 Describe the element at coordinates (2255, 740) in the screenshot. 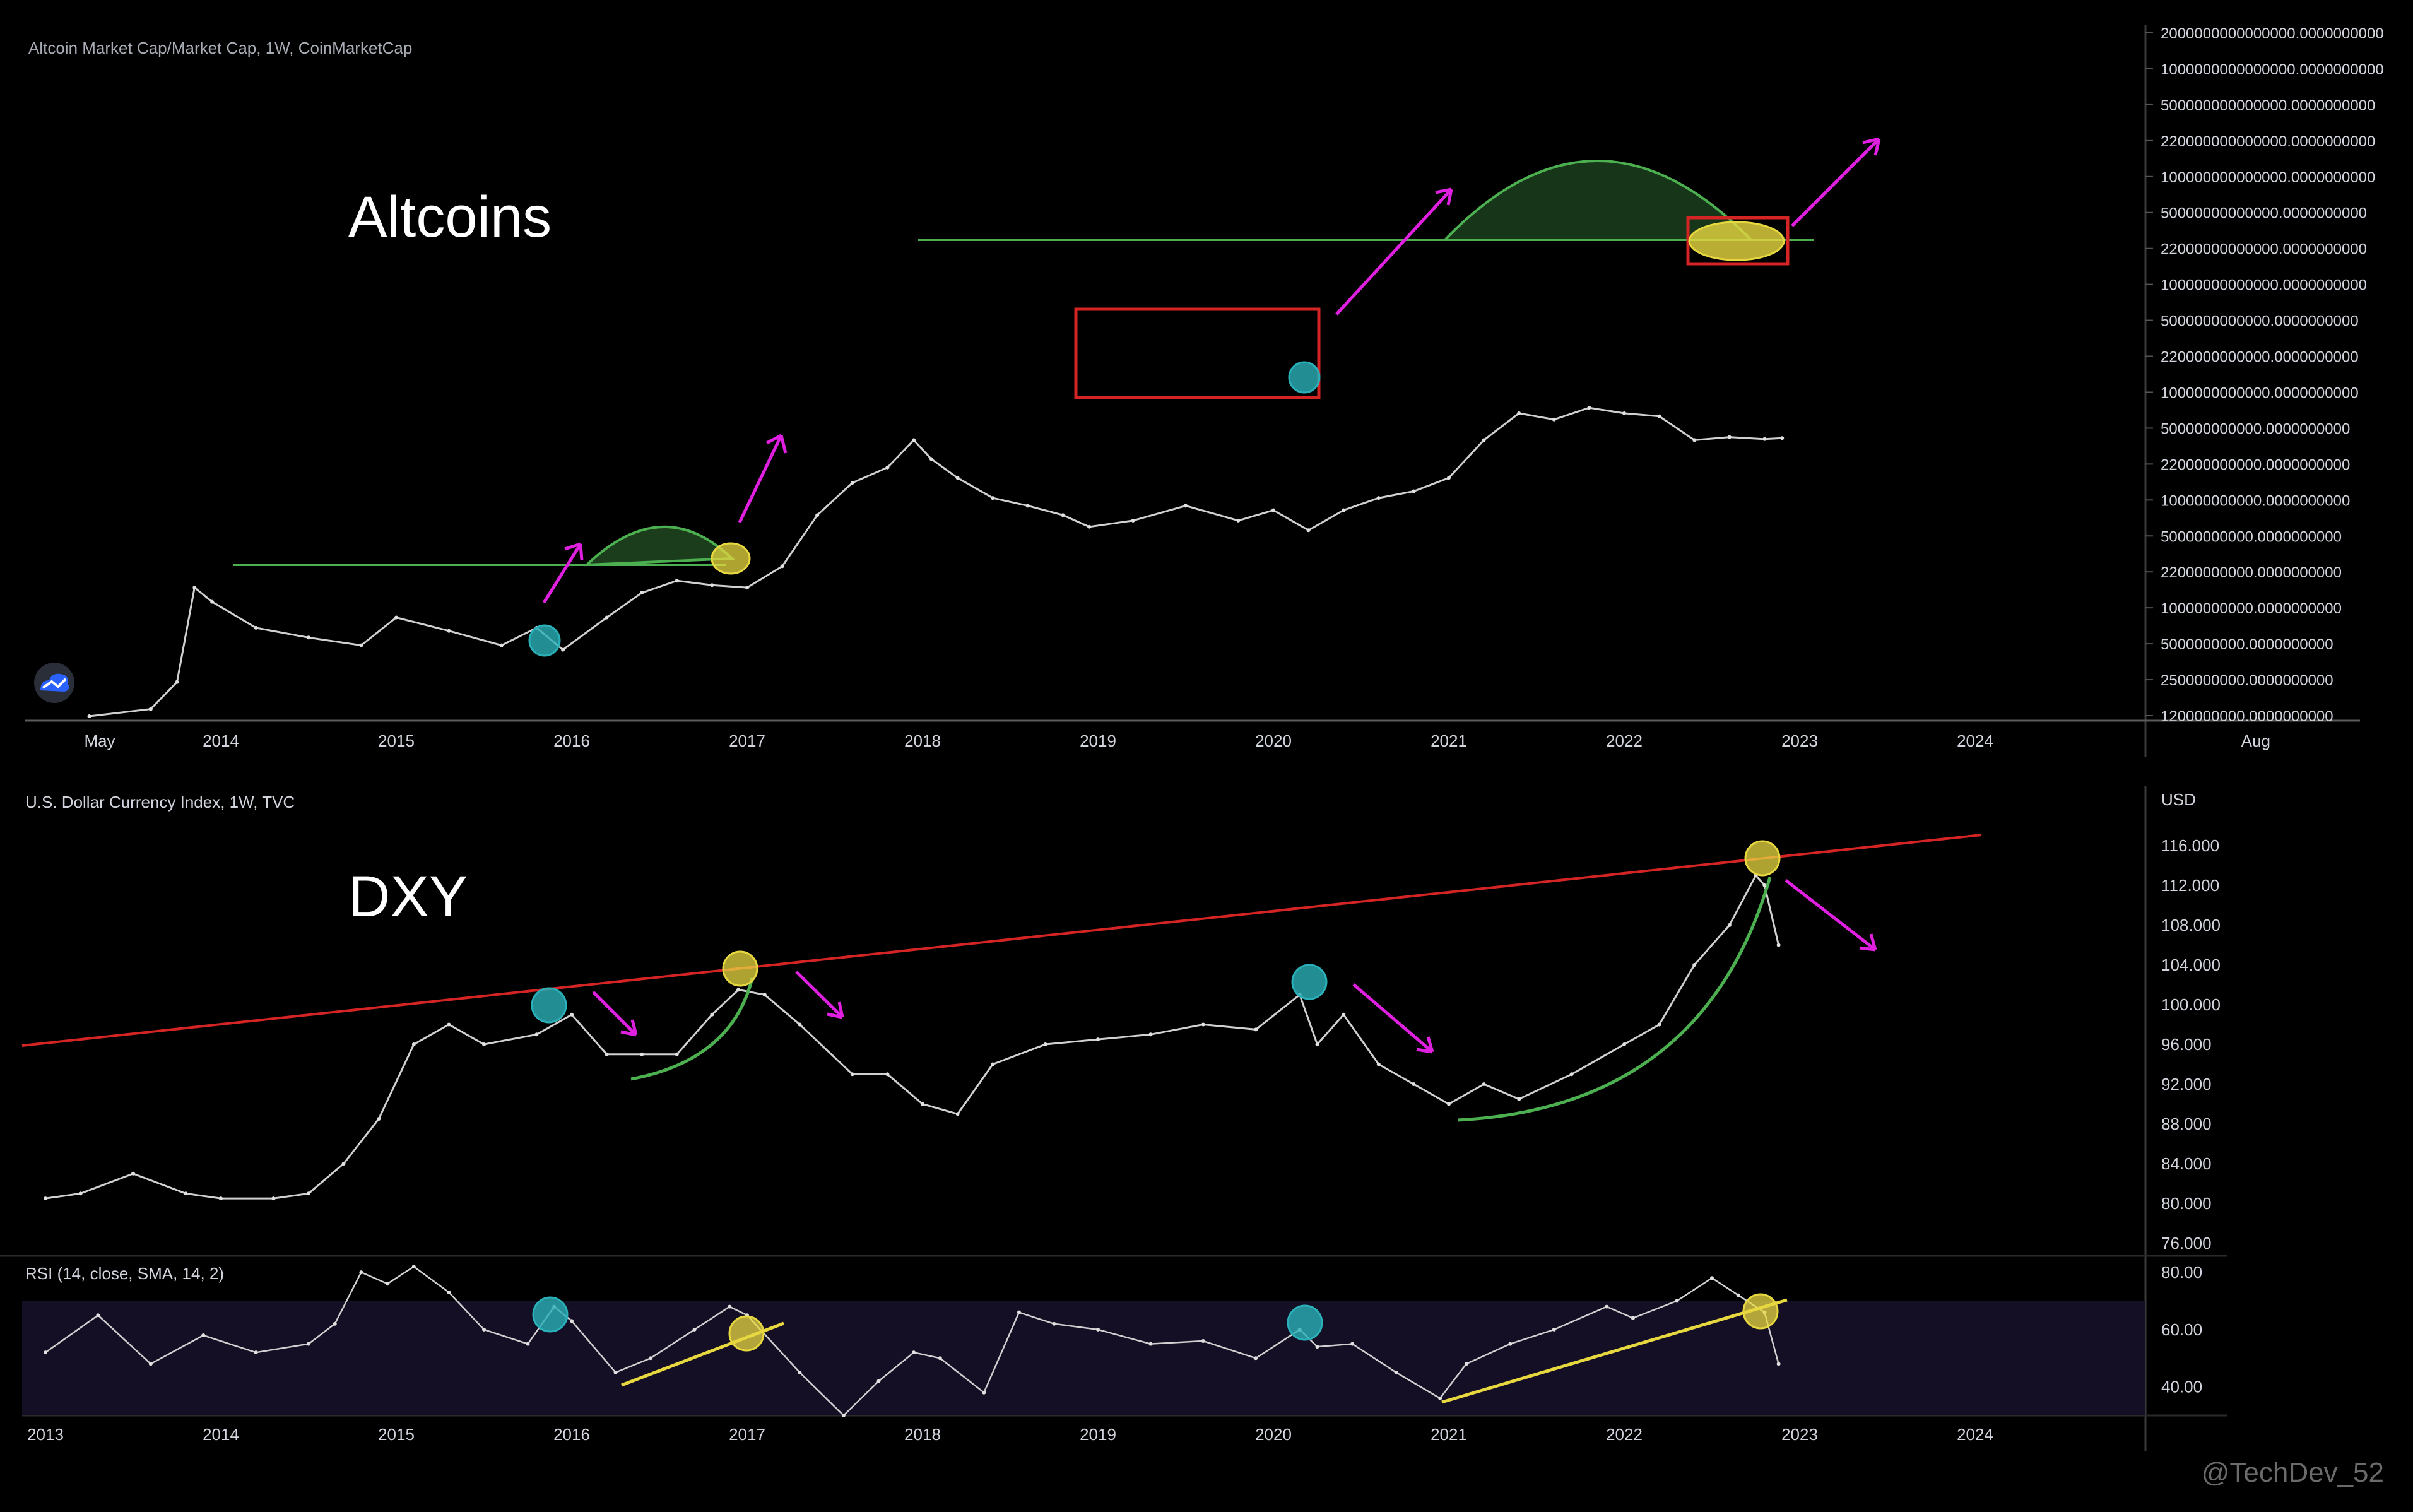

I see `altcoin-x-tick-label: Aug` at that location.